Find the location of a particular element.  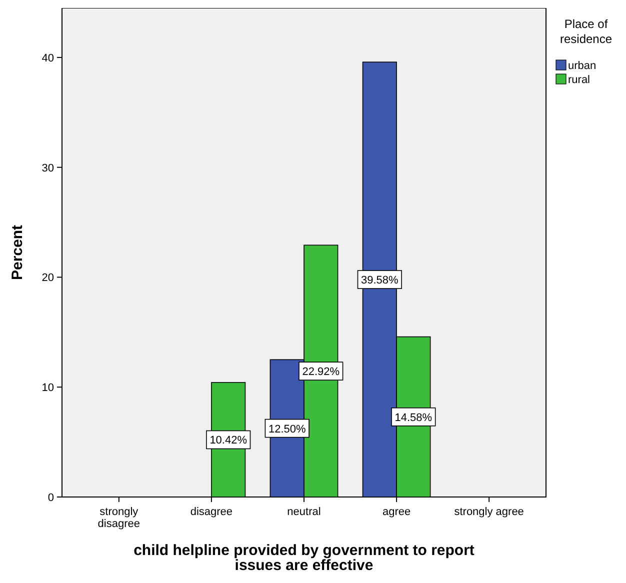

y-tick-label: 30 is located at coordinates (48, 168).